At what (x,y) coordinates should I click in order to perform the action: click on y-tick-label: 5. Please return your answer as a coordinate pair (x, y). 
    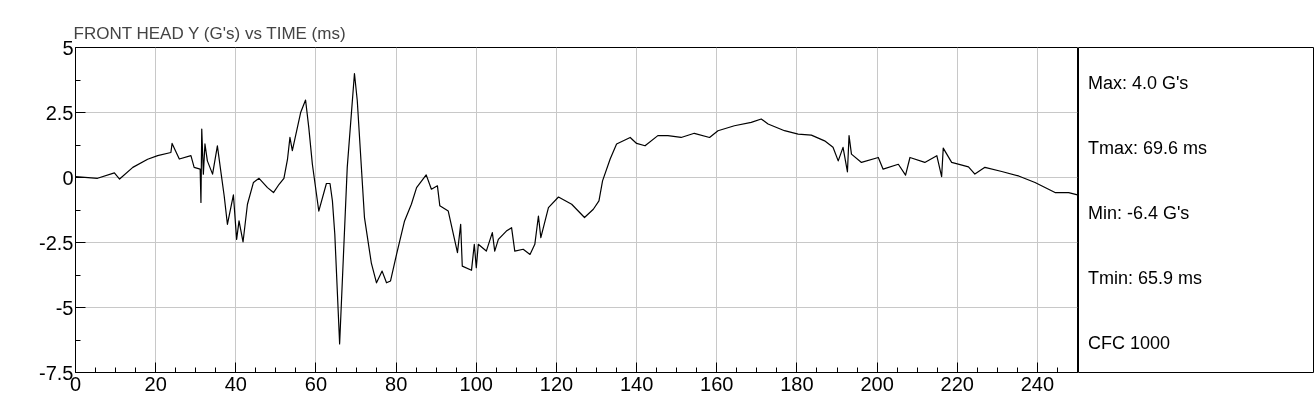
    Looking at the image, I should click on (68, 47).